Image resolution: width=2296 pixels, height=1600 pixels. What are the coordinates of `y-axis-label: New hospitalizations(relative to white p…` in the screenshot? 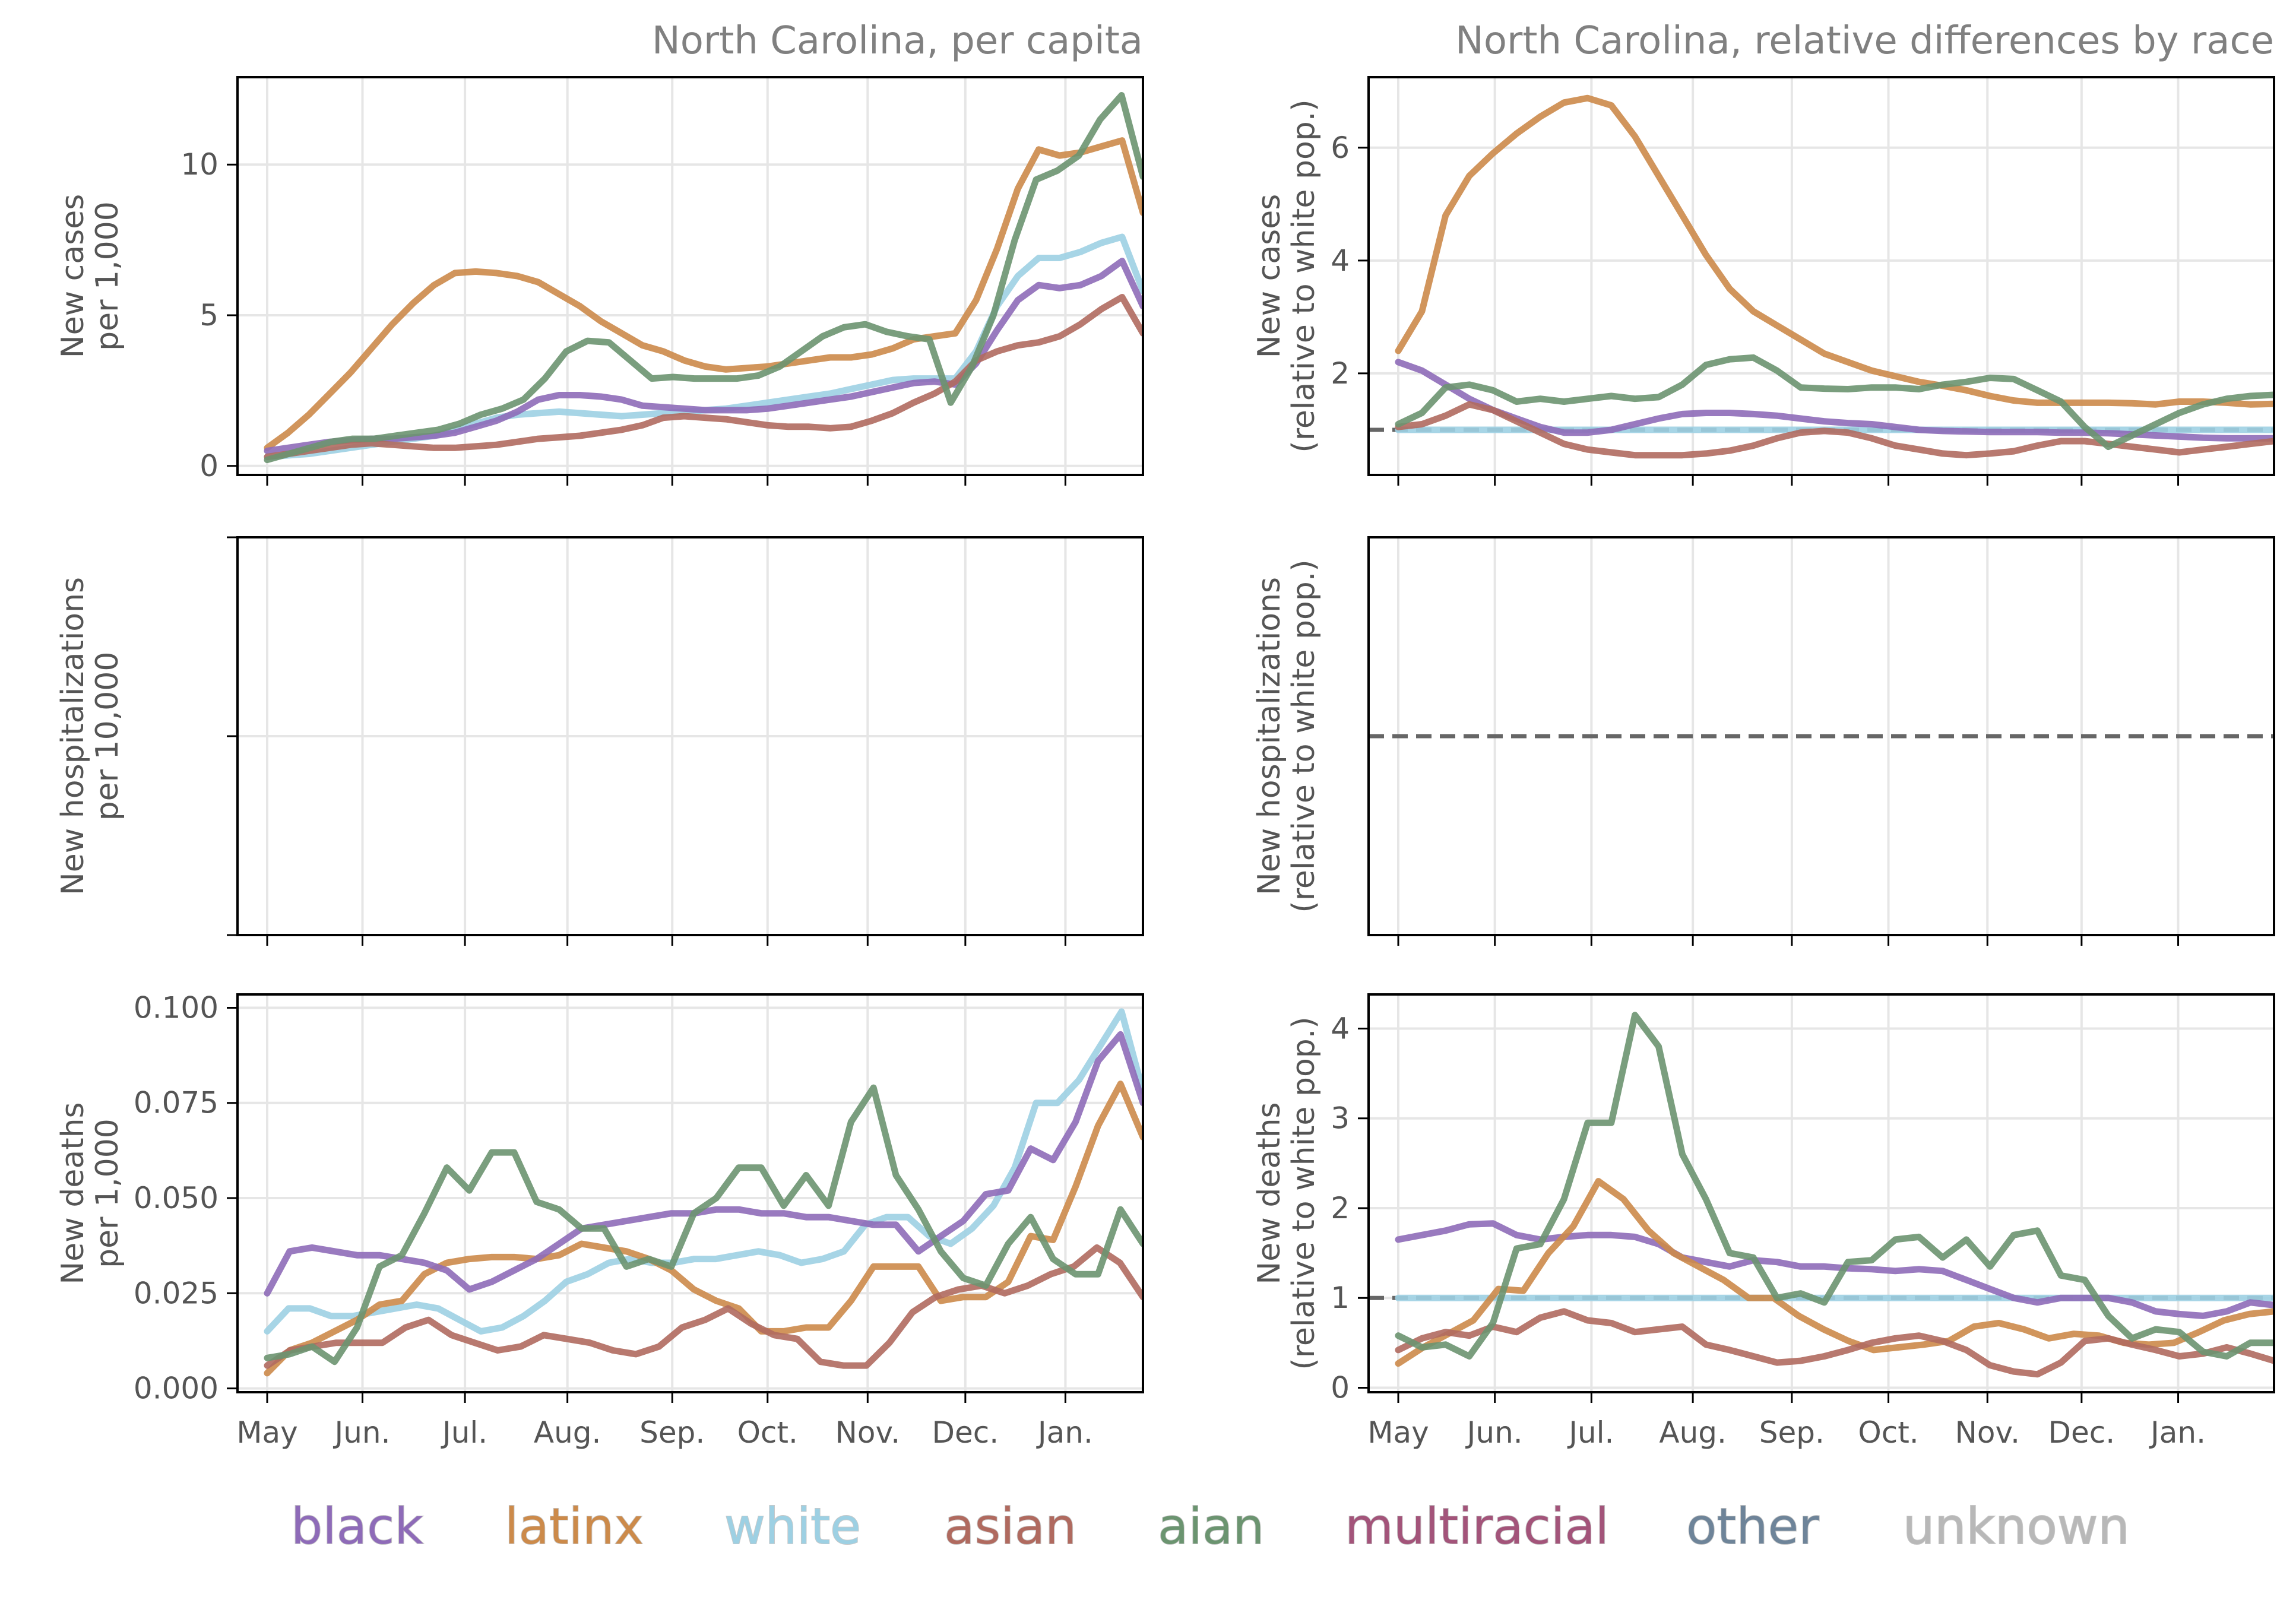 It's located at (1287, 736).